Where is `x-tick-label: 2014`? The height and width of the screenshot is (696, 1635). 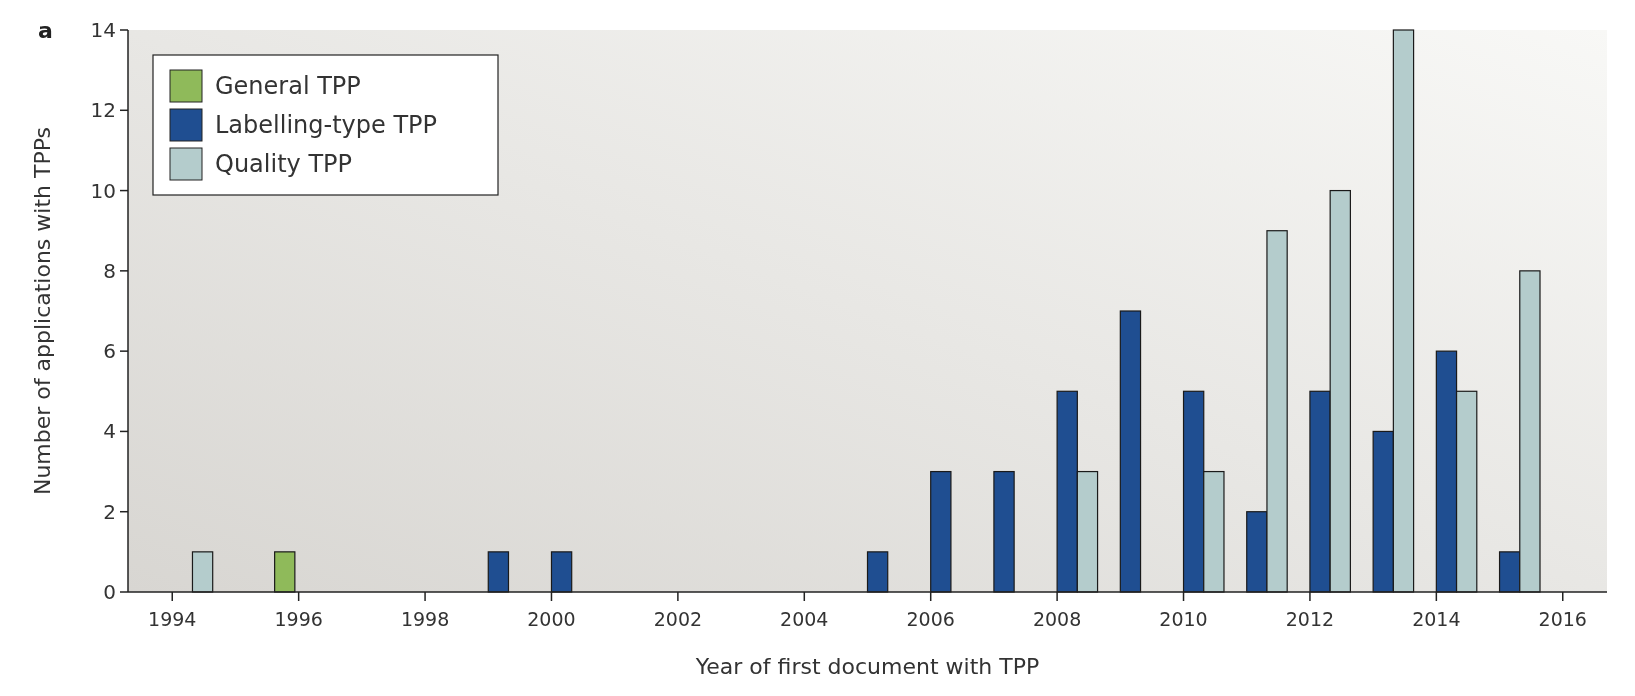
x-tick-label: 2014 is located at coordinates (1436, 619).